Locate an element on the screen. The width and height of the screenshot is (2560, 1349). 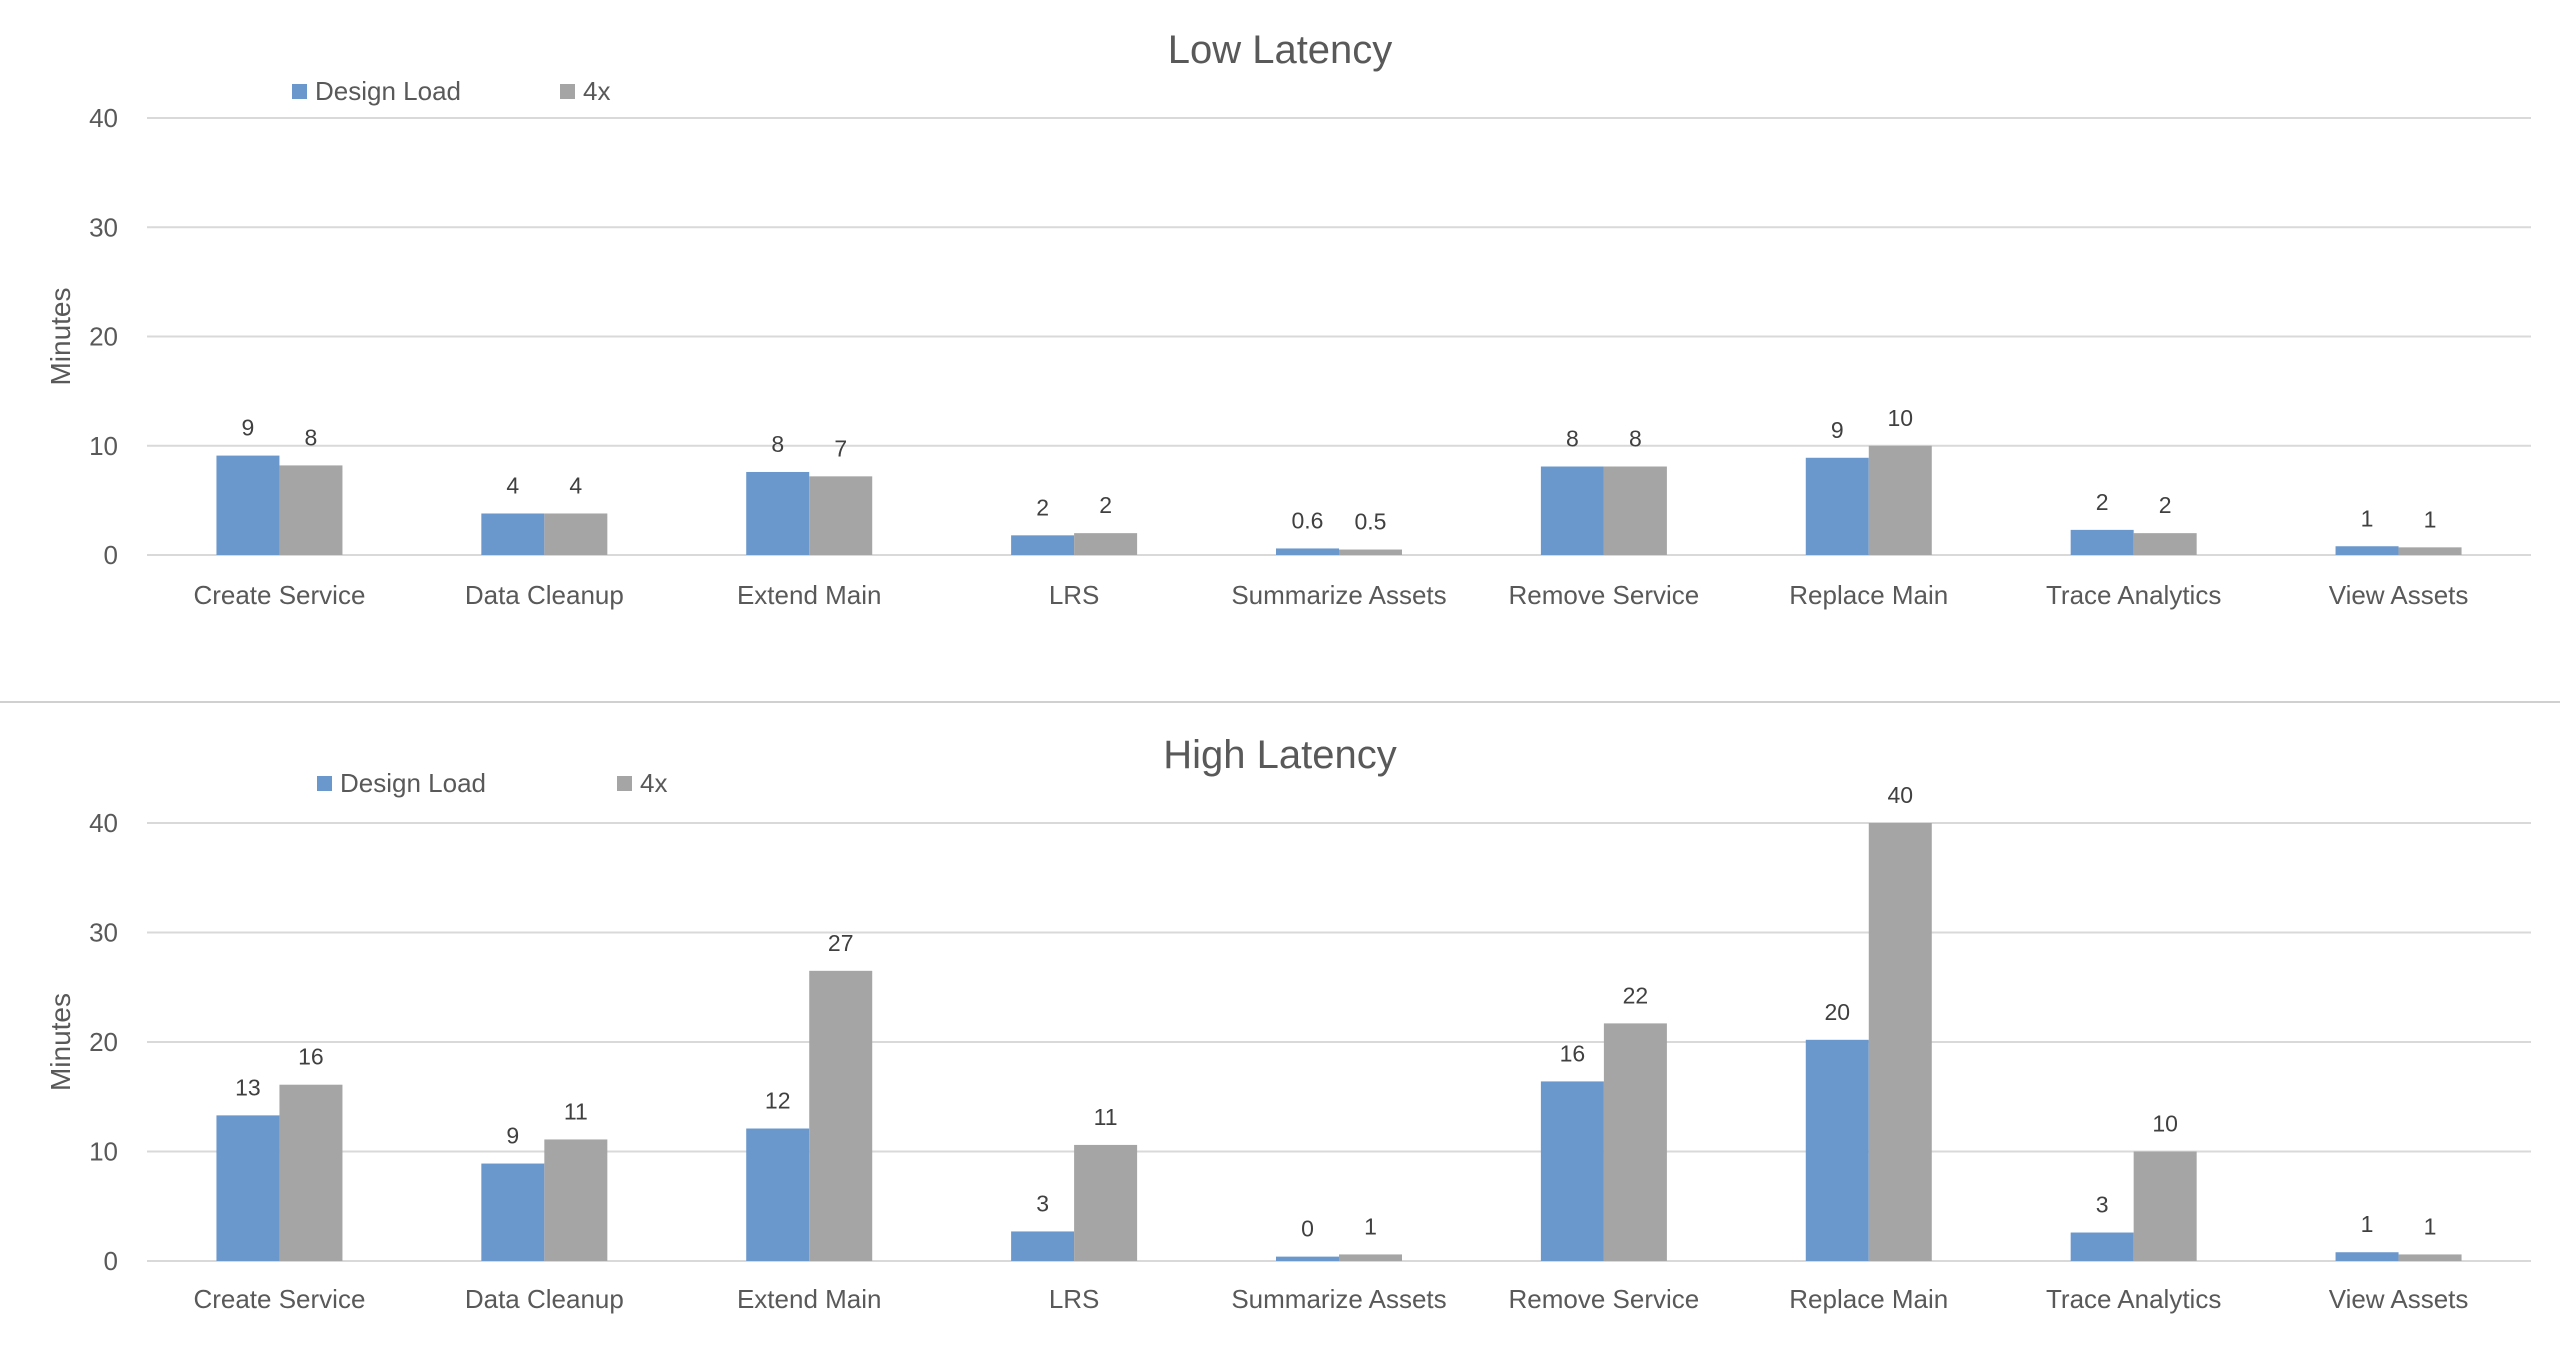
chart-title: High Latency is located at coordinates (1279, 755).